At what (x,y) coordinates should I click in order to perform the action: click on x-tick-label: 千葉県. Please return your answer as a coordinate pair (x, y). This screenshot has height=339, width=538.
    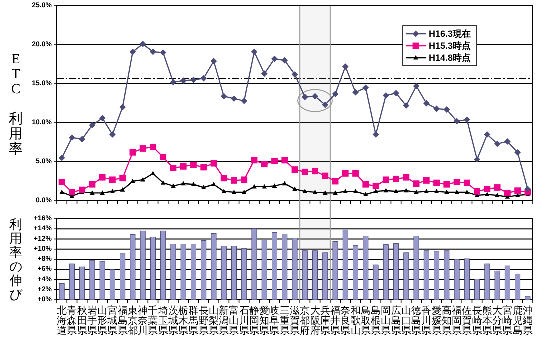
    Looking at the image, I should click on (153, 320).